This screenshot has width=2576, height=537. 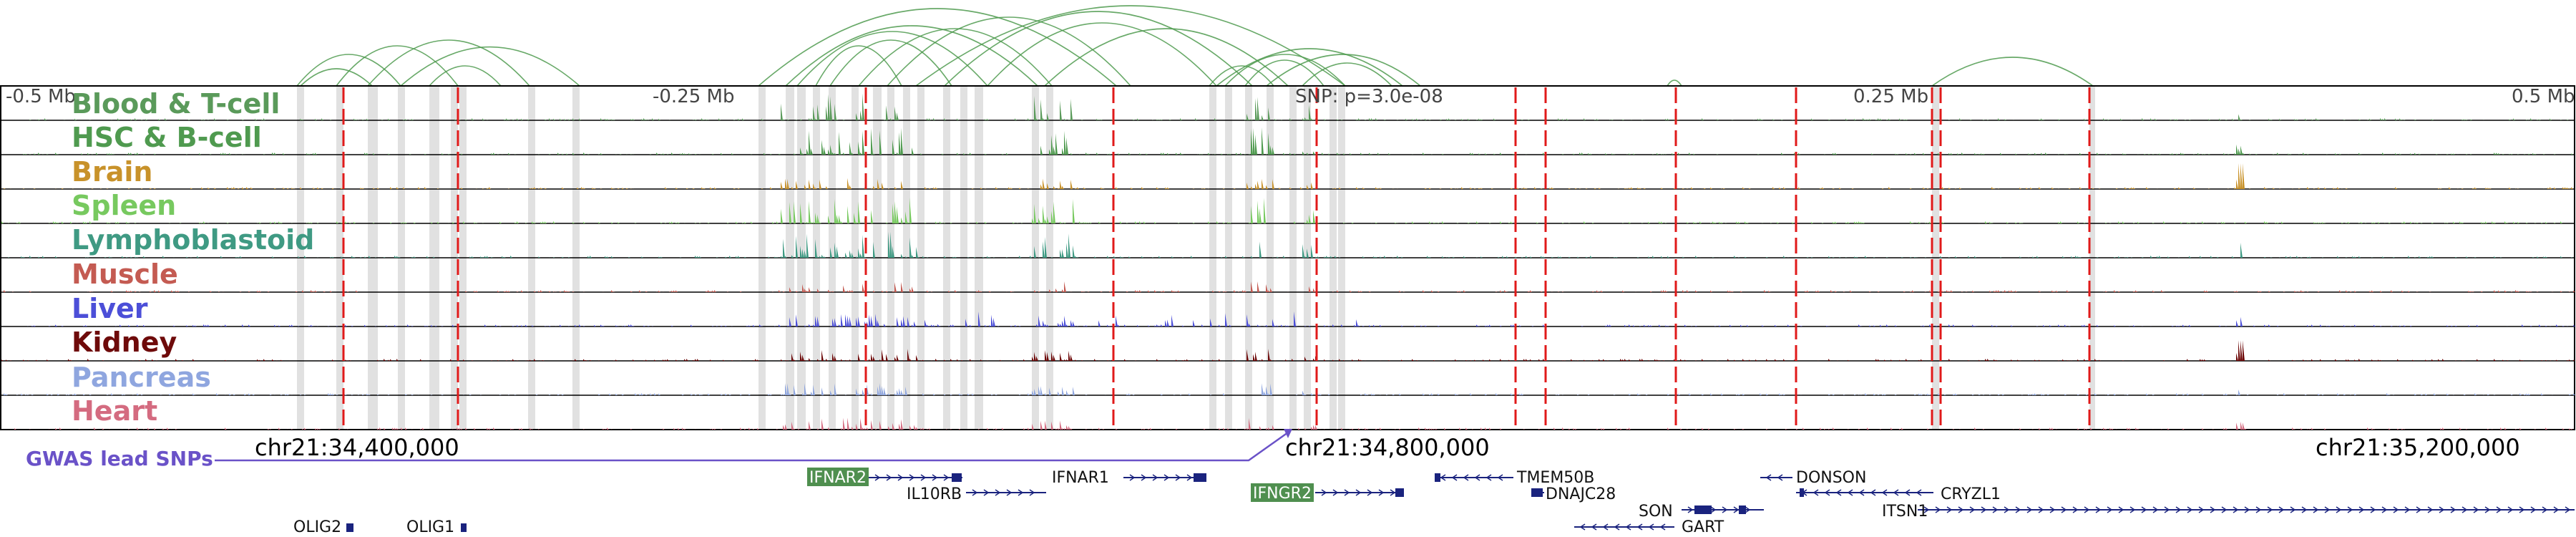 I want to click on gwas-snp-marker, so click(x=1288, y=433).